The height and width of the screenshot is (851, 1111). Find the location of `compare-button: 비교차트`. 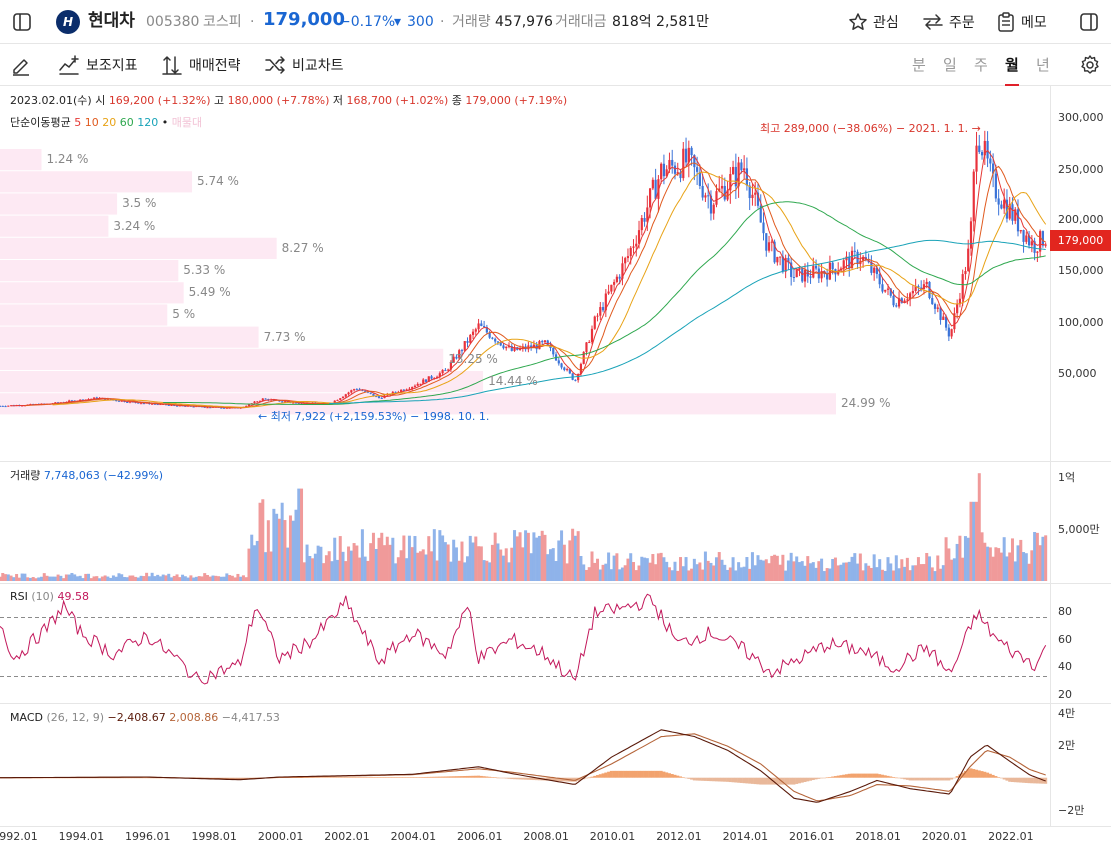

compare-button: 비교차트 is located at coordinates (304, 65).